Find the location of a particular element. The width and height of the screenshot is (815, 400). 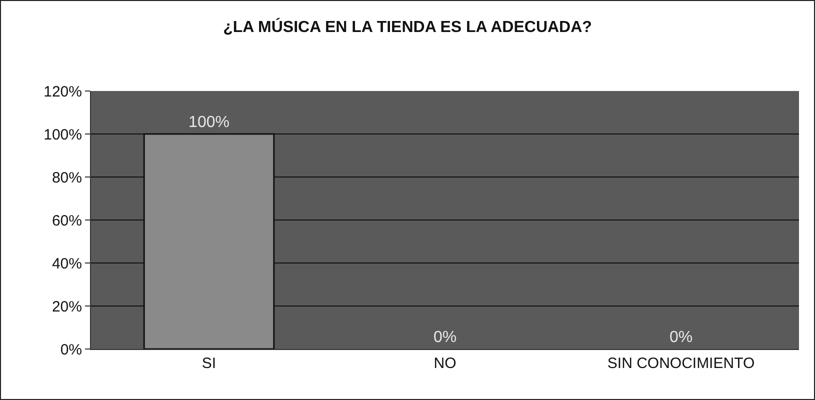

y-tick-label: 120% is located at coordinates (63, 91).